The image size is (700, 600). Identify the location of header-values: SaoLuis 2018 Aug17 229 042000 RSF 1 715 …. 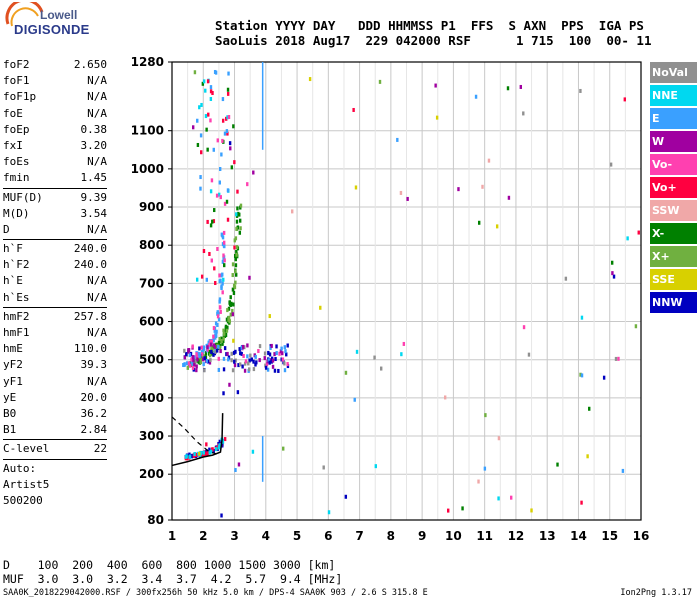
(433, 40).